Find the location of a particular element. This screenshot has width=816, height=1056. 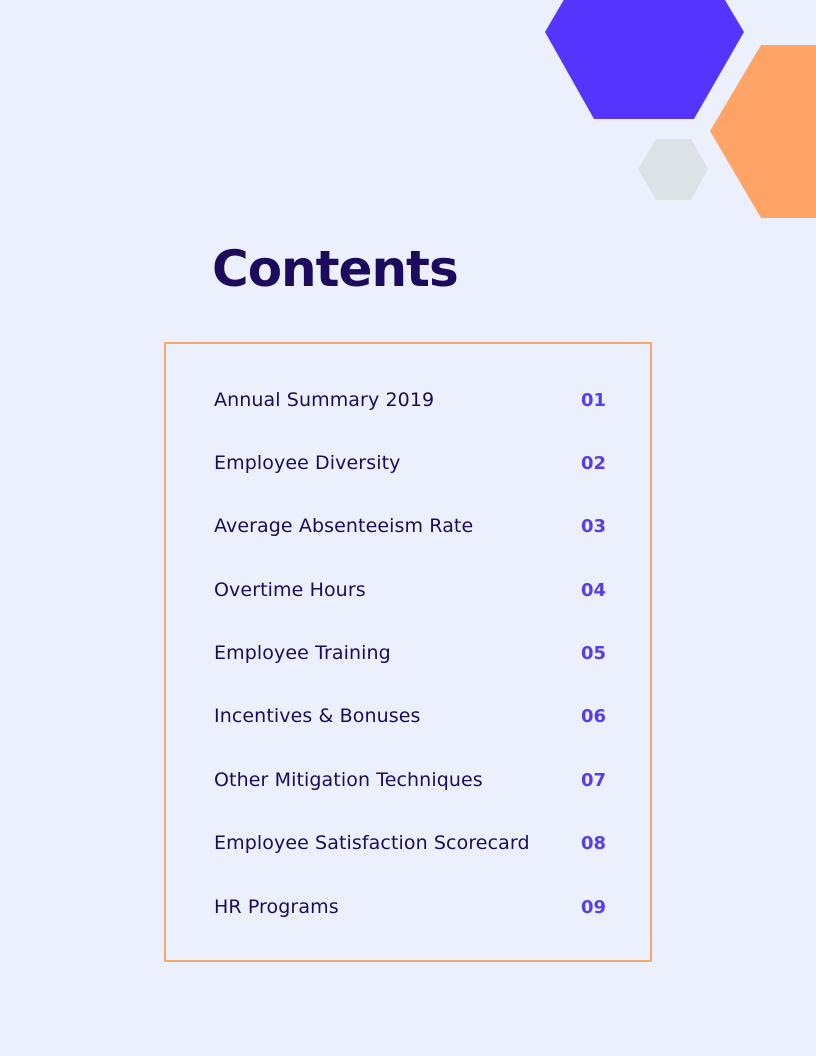

toc-item: Employee Satisfaction Scorecard 08 is located at coordinates (410, 843).